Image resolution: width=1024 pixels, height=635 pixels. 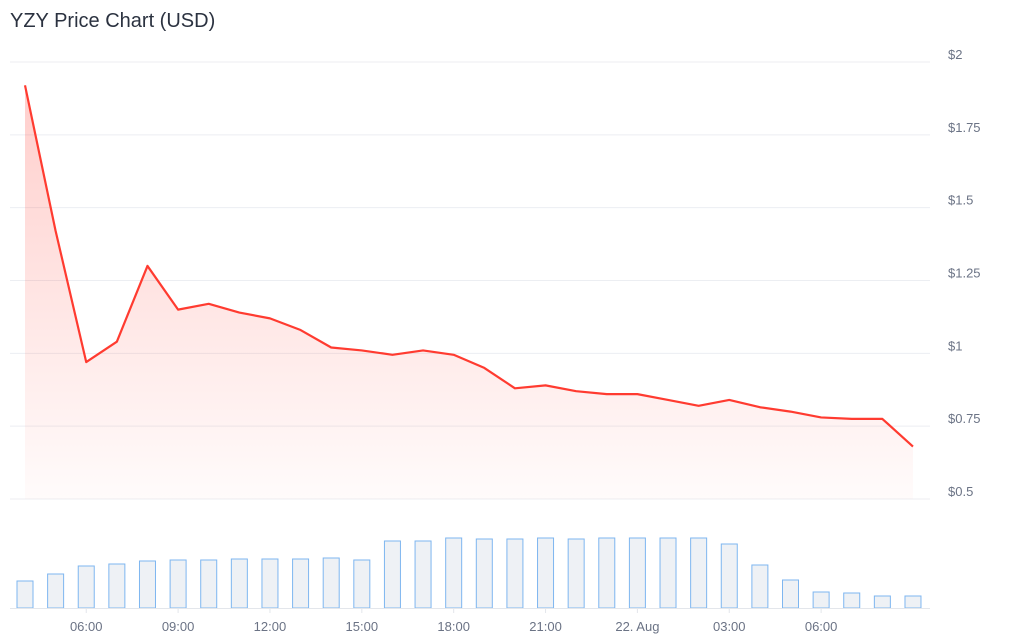 I want to click on x-tick-label: 12:00, so click(x=270, y=626).